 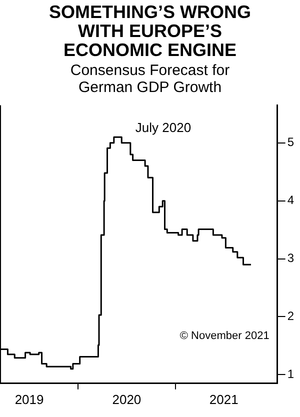 What do you see at coordinates (290, 142) in the screenshot?
I see `y-tick-label: 5` at bounding box center [290, 142].